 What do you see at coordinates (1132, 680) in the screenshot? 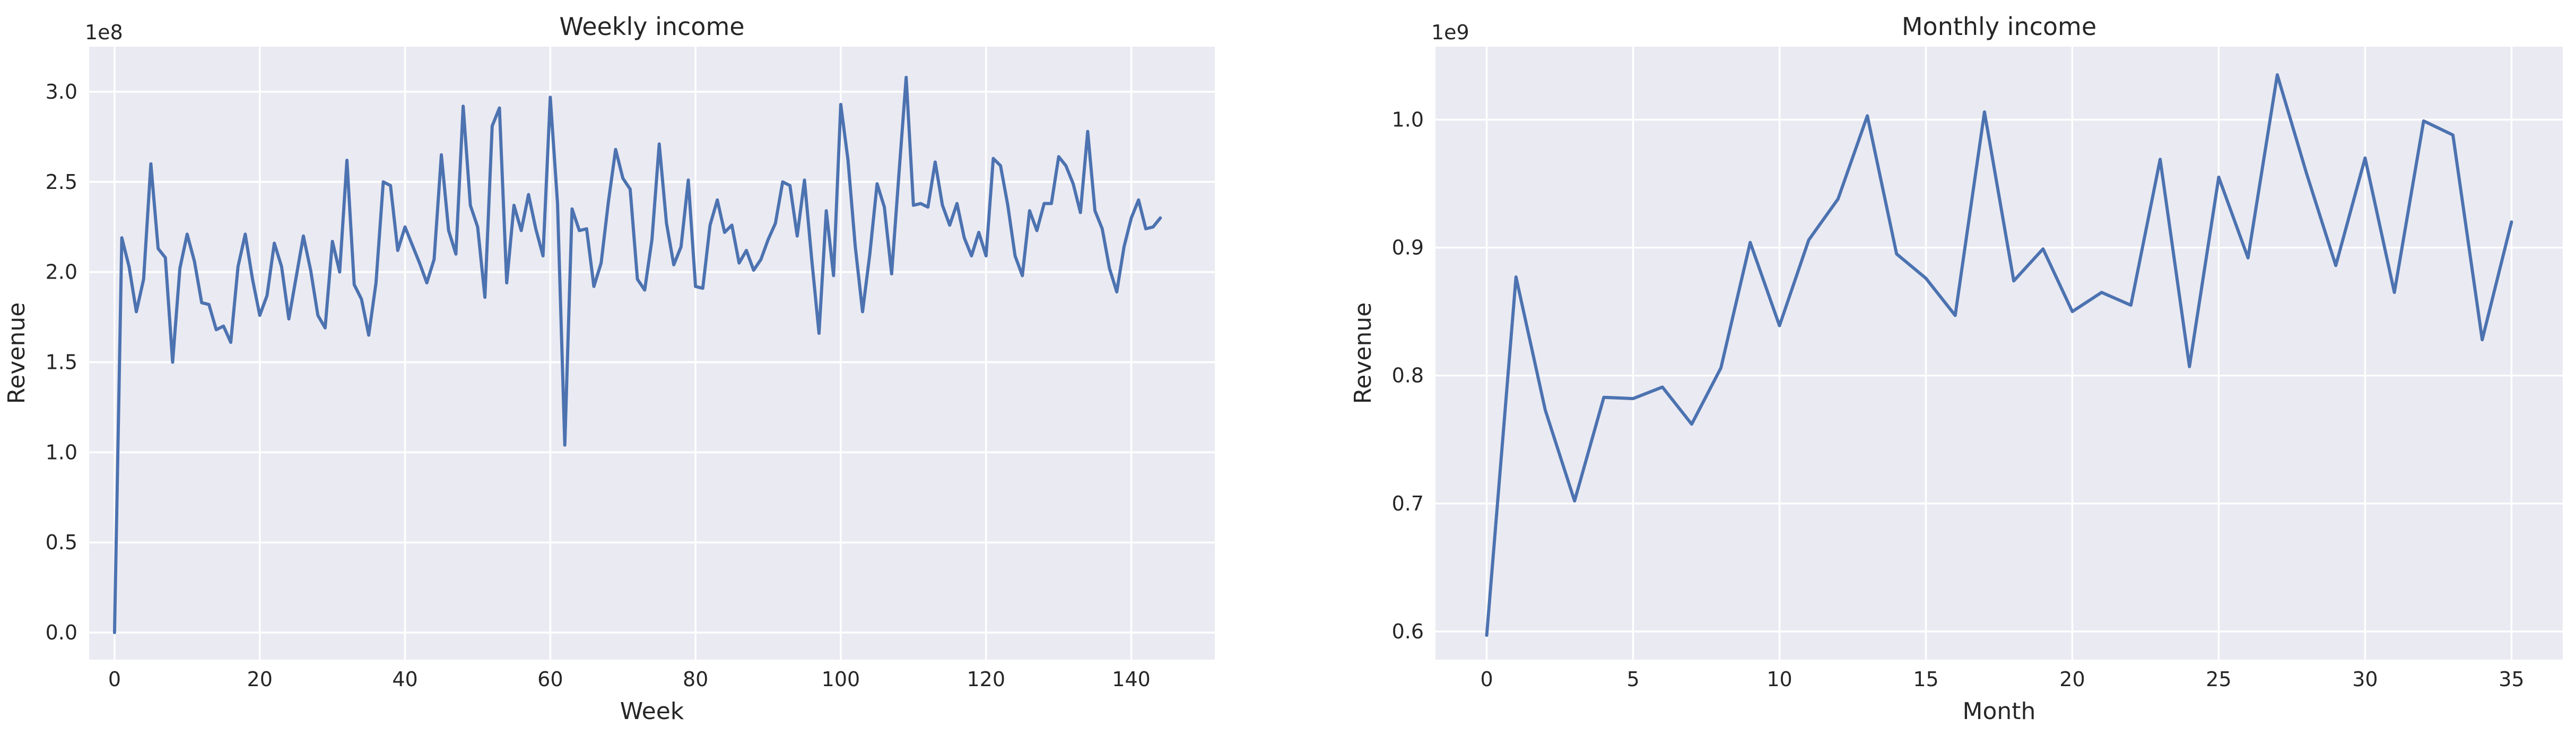
I see `x-tick-label: 140` at bounding box center [1132, 680].